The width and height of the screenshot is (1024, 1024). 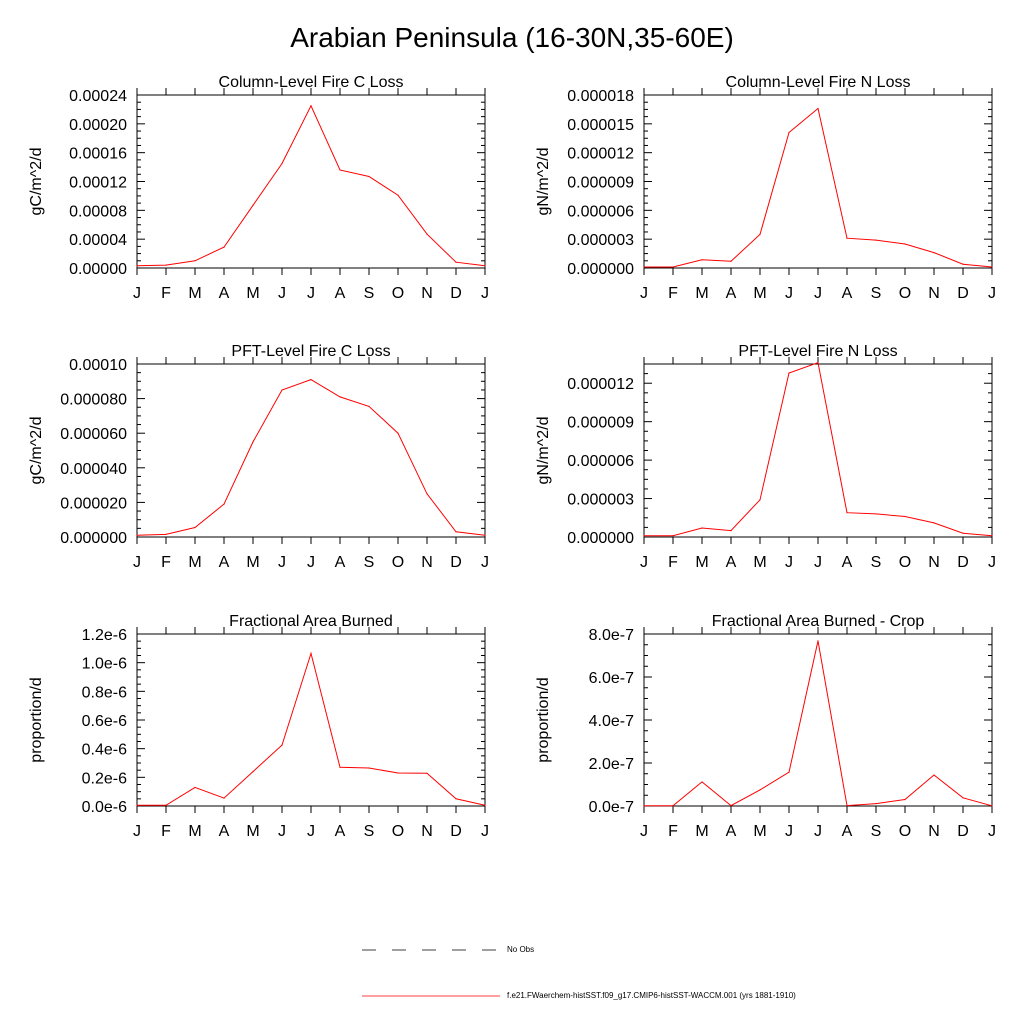 What do you see at coordinates (311, 82) in the screenshot?
I see `panel-title: Column-Level Fire C Loss` at bounding box center [311, 82].